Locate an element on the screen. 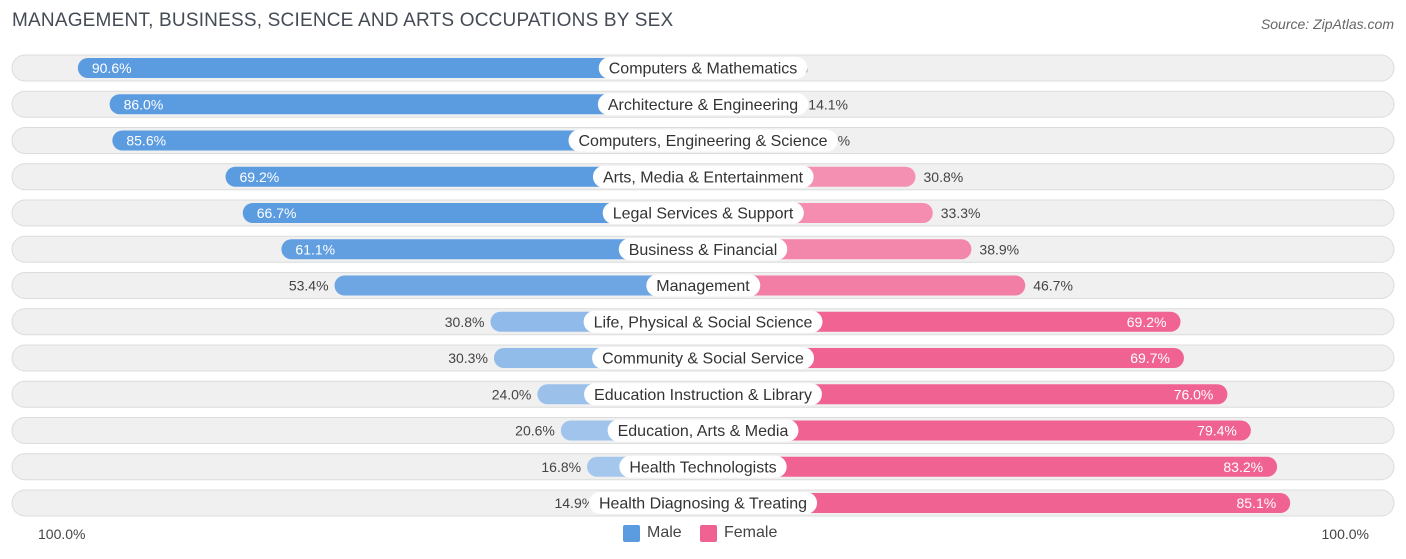  category-label: Health Diagnosing & Treating is located at coordinates (703, 504).